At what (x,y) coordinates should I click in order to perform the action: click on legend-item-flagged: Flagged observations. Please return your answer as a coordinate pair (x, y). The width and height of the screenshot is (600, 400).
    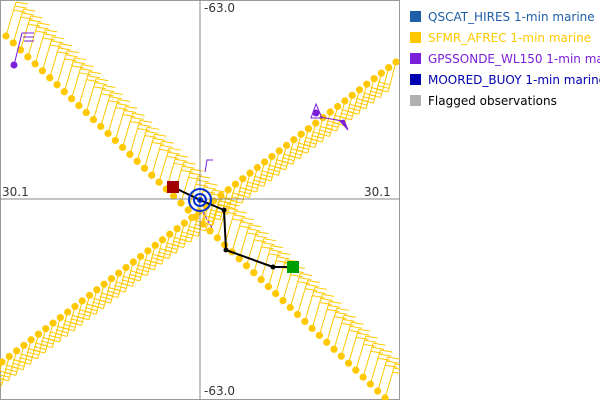
    Looking at the image, I should click on (505, 100).